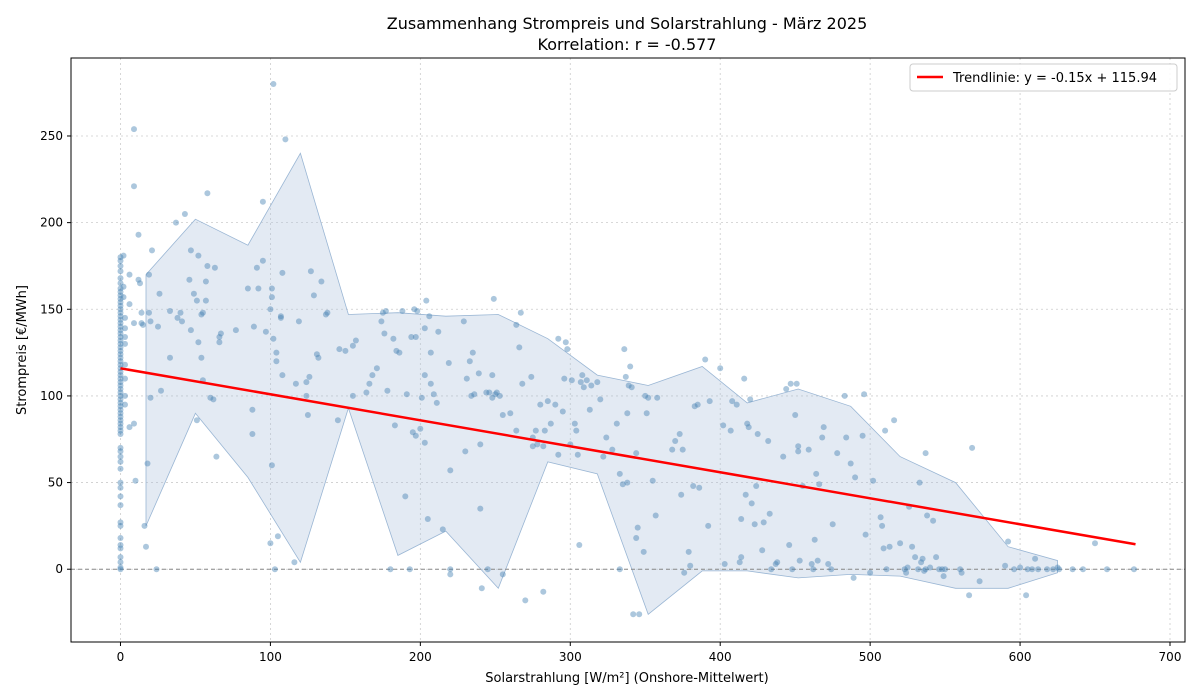 The height and width of the screenshot is (700, 1200). What do you see at coordinates (1054, 78) in the screenshot?
I see `legend-trend-label: Trendlinie: y = -0.15x + 115.94` at bounding box center [1054, 78].